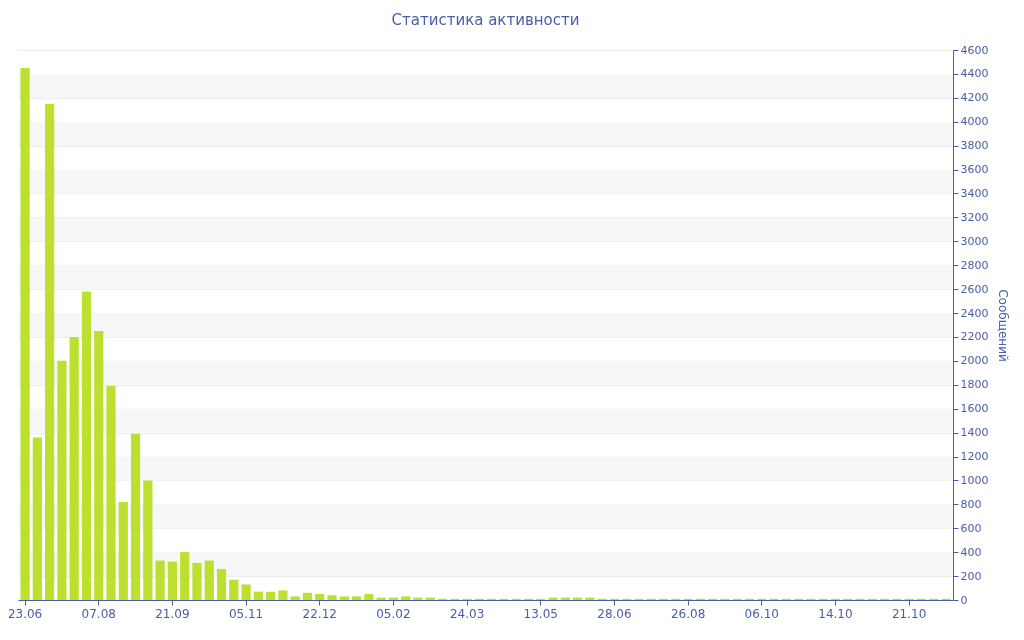 The image size is (1024, 640). Describe the element at coordinates (246, 613) in the screenshot. I see `x-tick-label: 05.11` at that location.